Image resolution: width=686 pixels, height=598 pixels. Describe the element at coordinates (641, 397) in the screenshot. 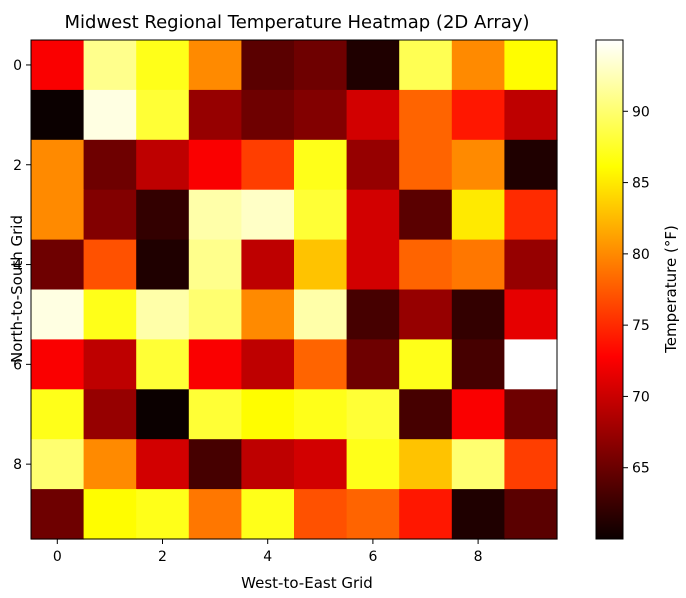

I see `colorbar-tick-label: 70` at that location.